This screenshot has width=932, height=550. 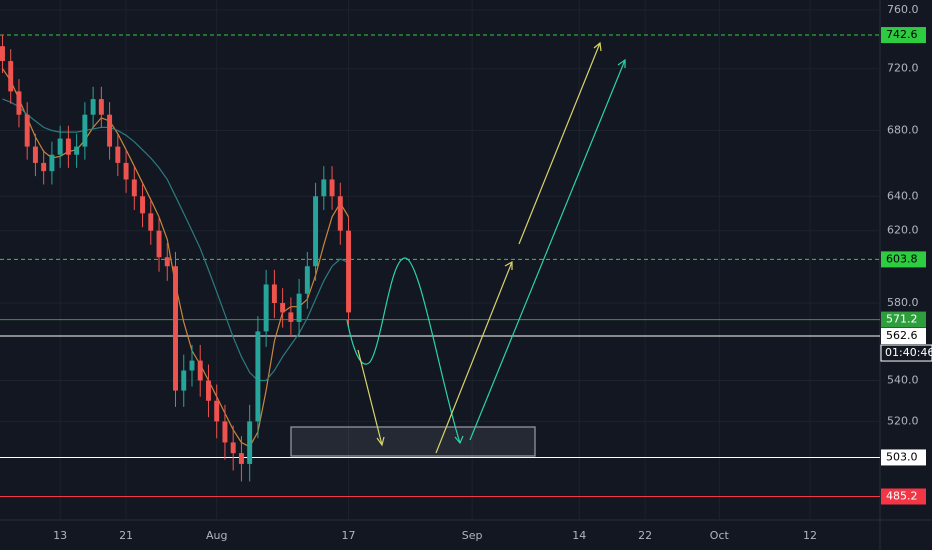 What do you see at coordinates (903, 68) in the screenshot?
I see `y-tick-label: 720.0` at bounding box center [903, 68].